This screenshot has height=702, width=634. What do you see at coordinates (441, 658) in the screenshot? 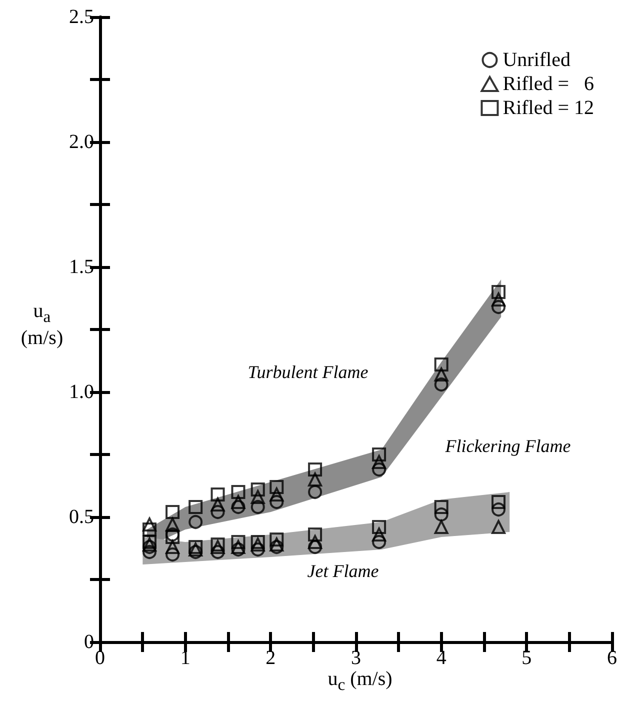
I see `x-tick-label: 4` at bounding box center [441, 658].